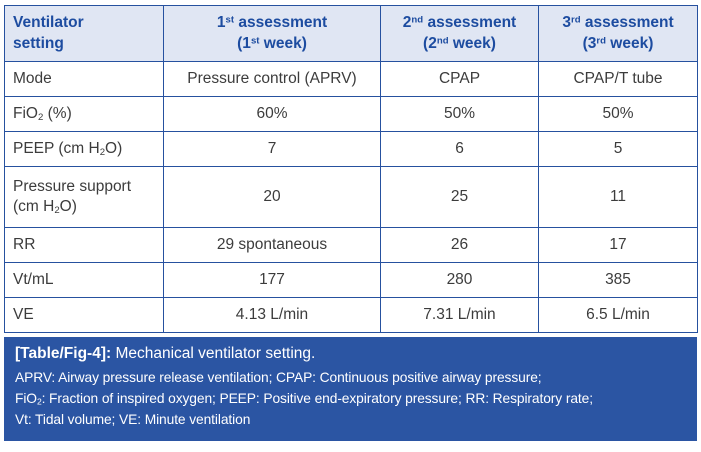  What do you see at coordinates (63, 353) in the screenshot?
I see `figure-label: [Table/Fig-4]:` at bounding box center [63, 353].